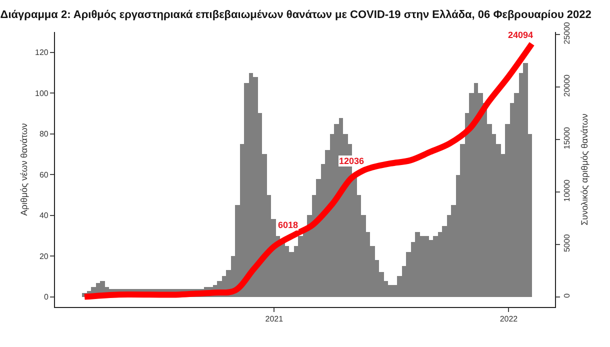 This screenshot has height=347, width=610. What do you see at coordinates (44, 256) in the screenshot?
I see `y-tick-label: 20` at bounding box center [44, 256].